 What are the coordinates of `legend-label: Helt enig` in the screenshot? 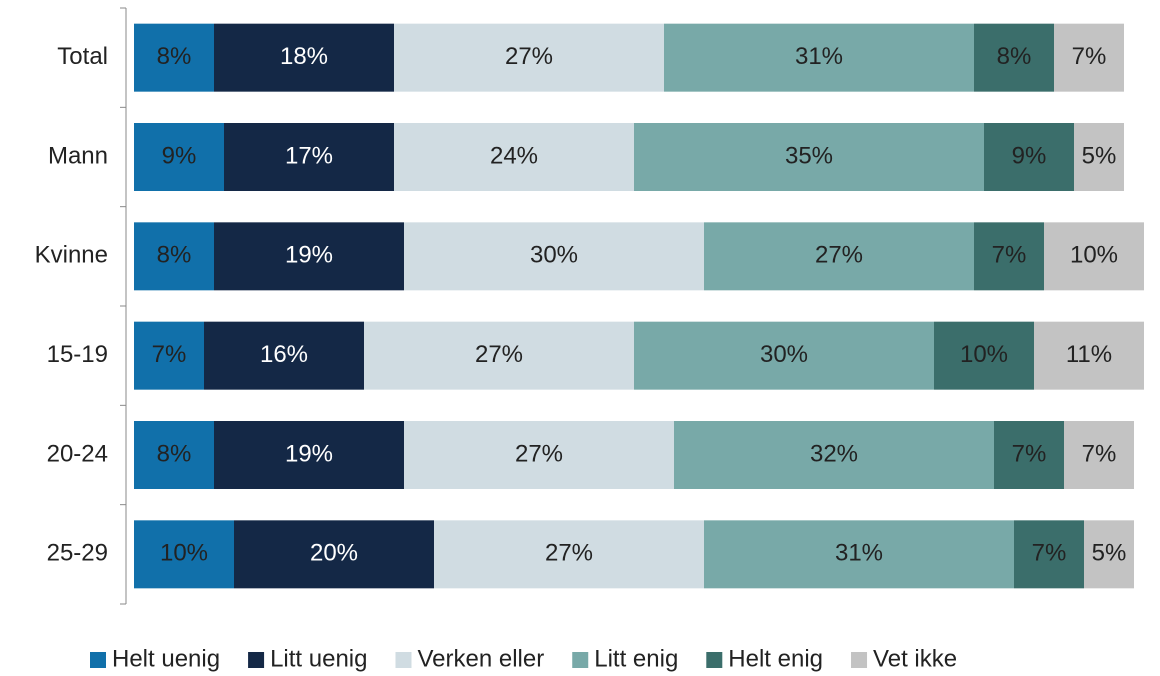 It's located at (775, 658).